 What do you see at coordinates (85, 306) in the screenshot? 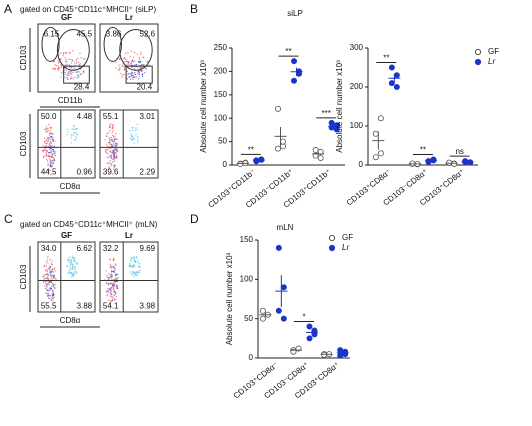
I see `quadrant-percent: 3.88` at bounding box center [85, 306].